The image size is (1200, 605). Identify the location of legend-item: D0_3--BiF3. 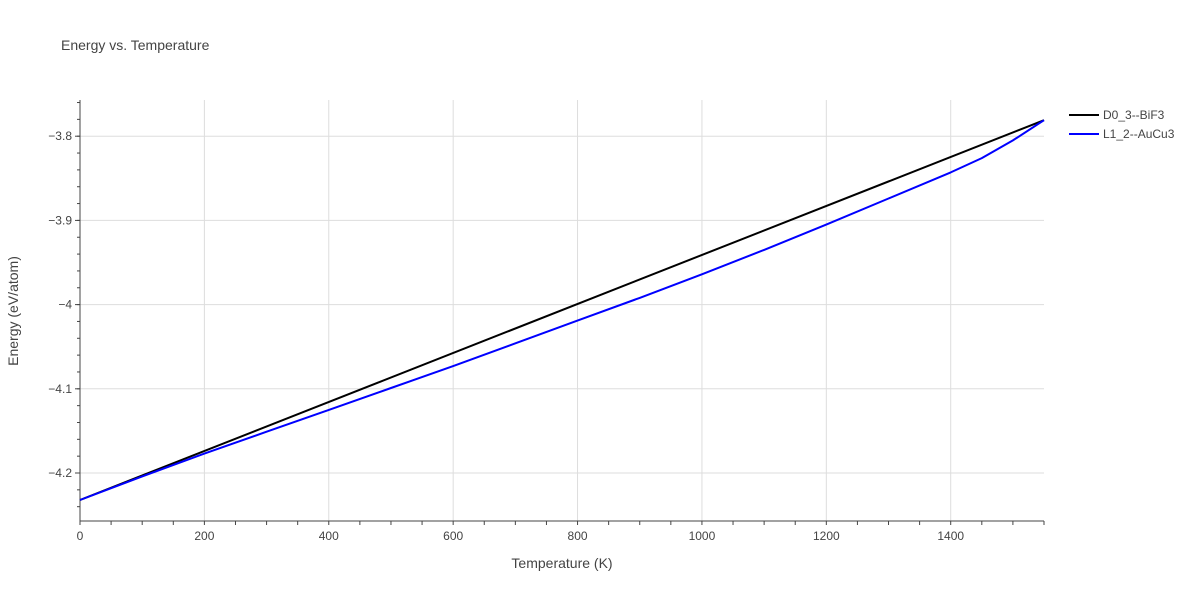
(1117, 115).